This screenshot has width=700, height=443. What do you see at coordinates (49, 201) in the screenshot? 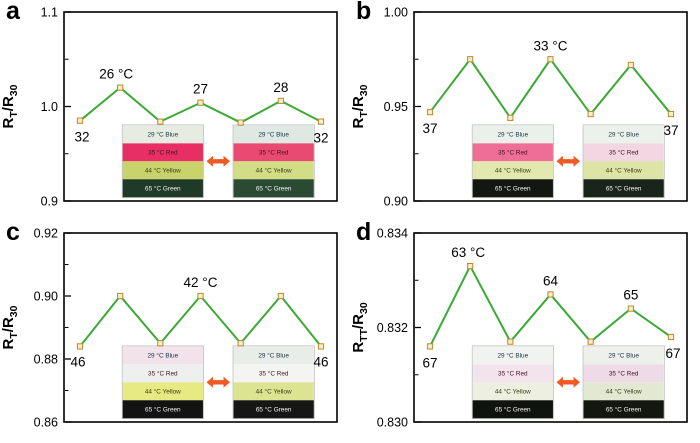
I see `y-tick-label: 0.9` at bounding box center [49, 201].